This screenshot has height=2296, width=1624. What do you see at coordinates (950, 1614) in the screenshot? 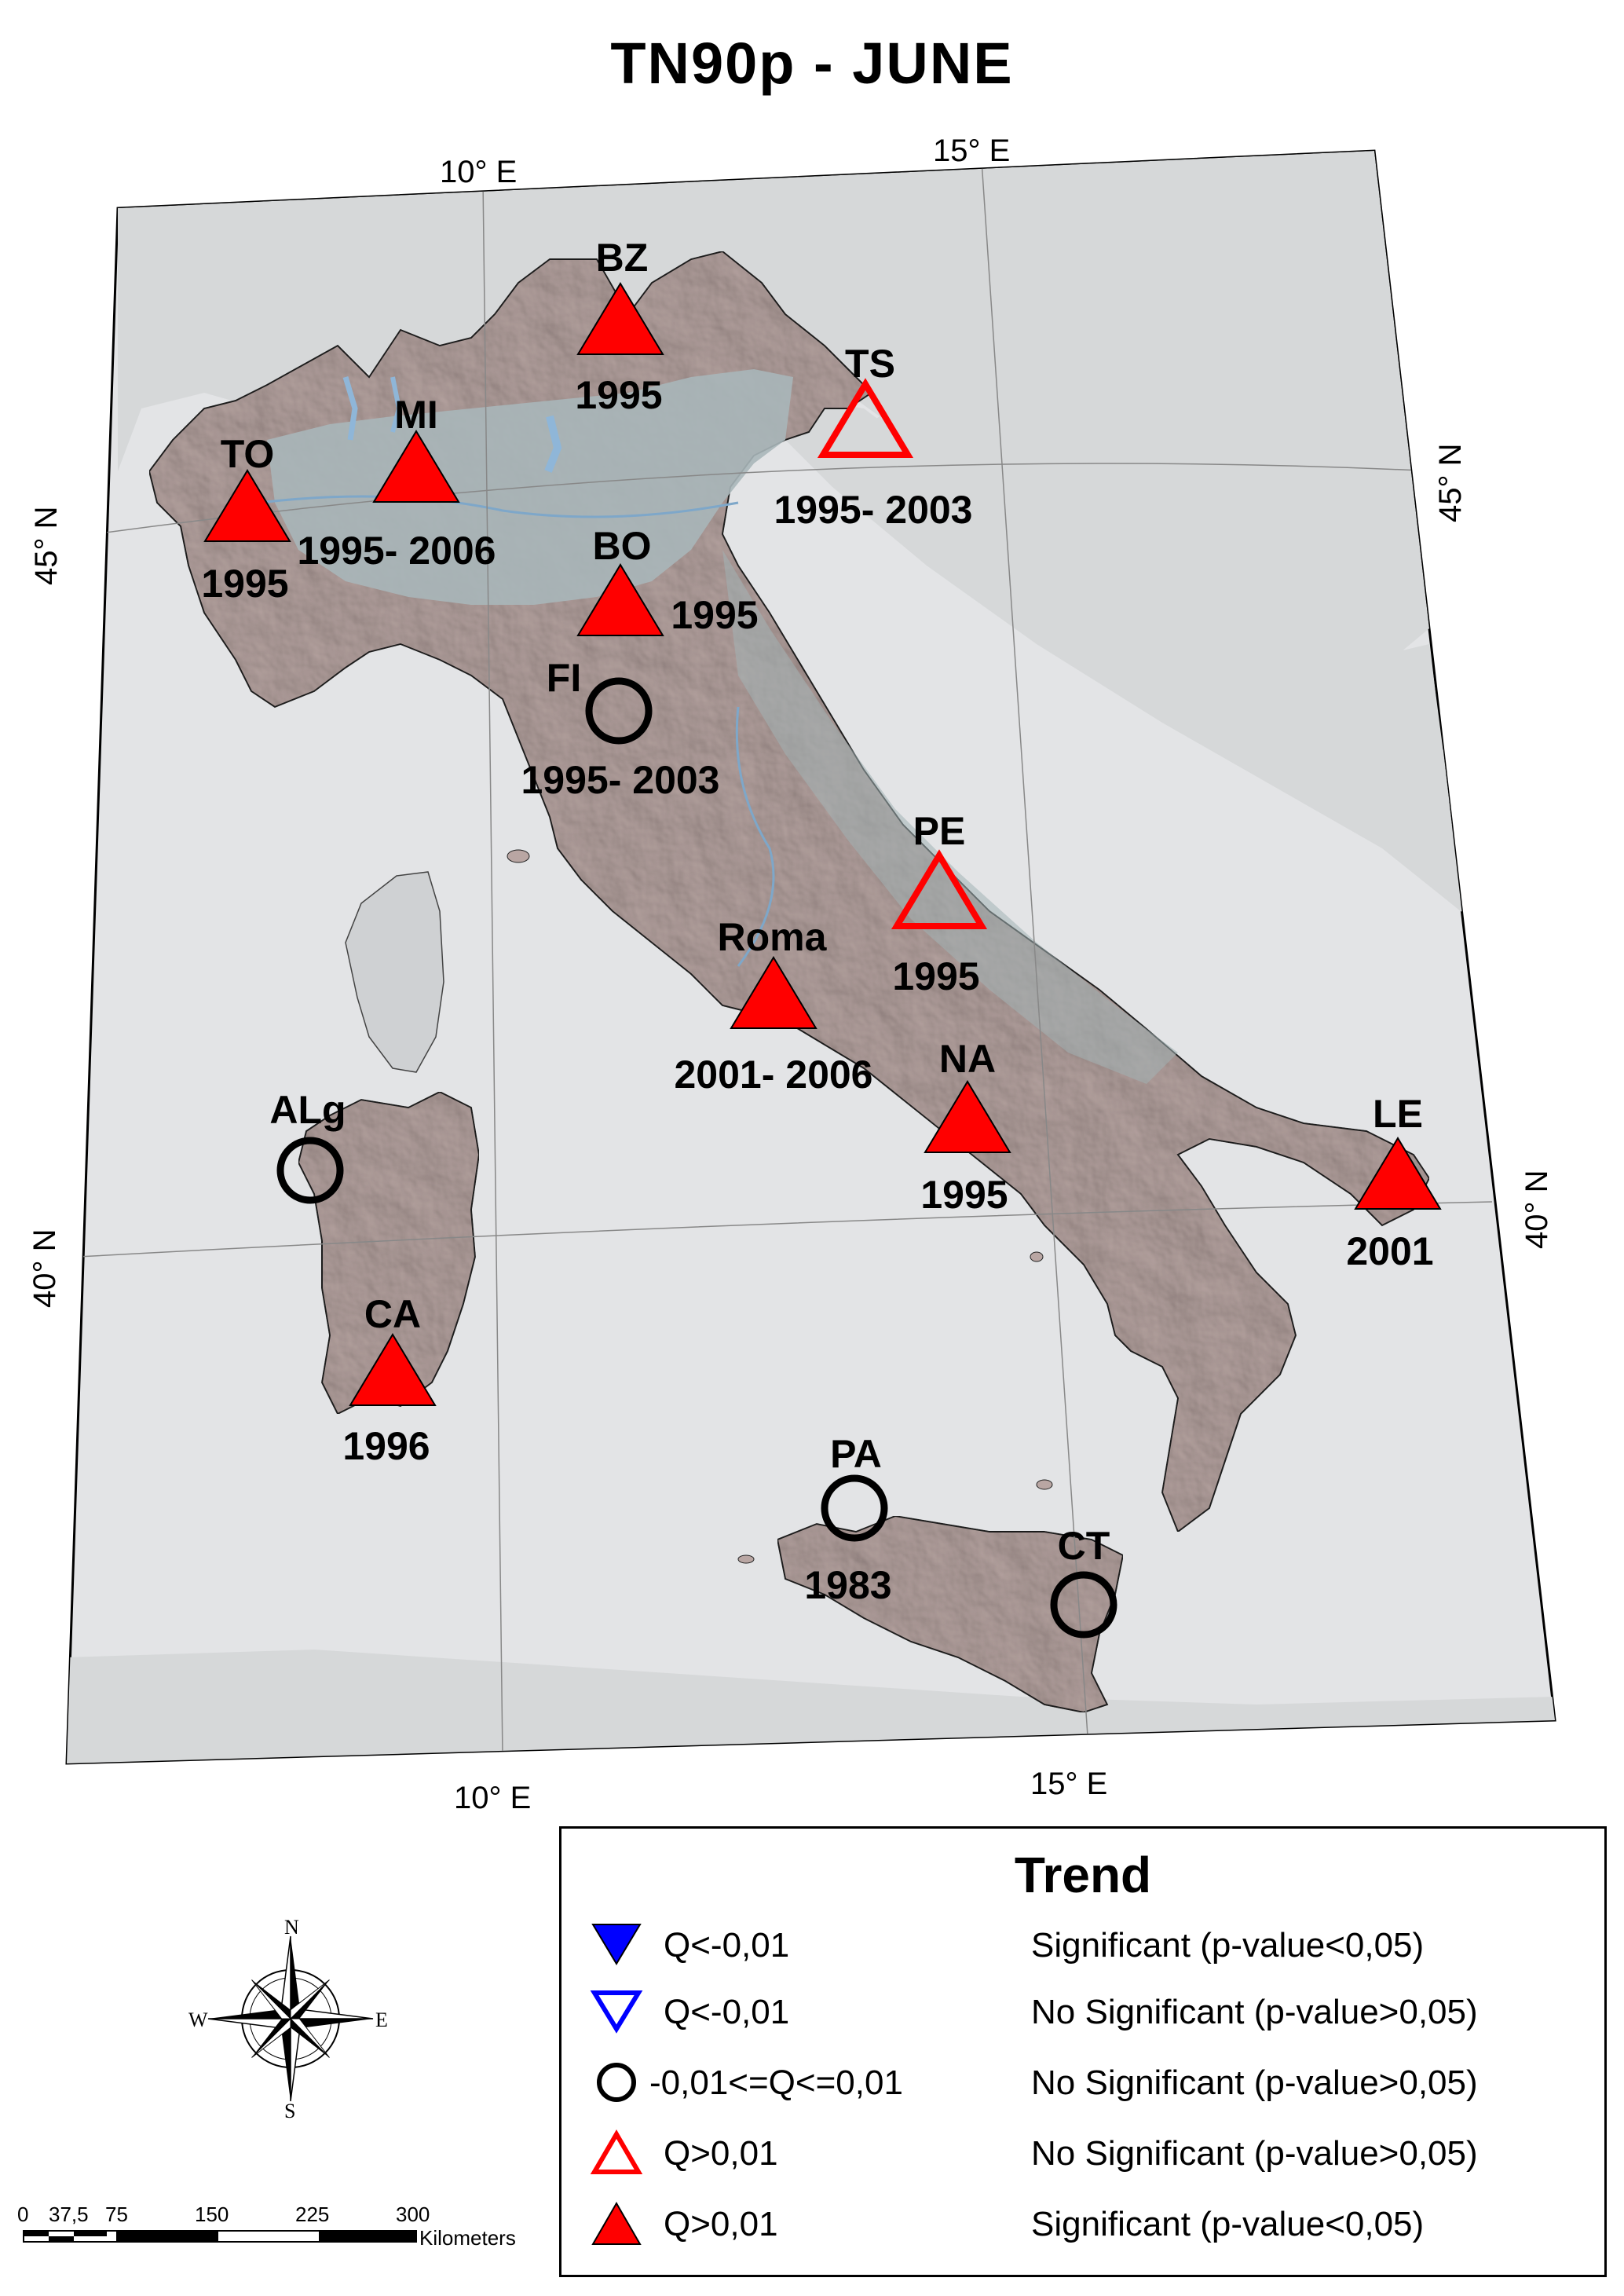
I see `sicily` at bounding box center [950, 1614].